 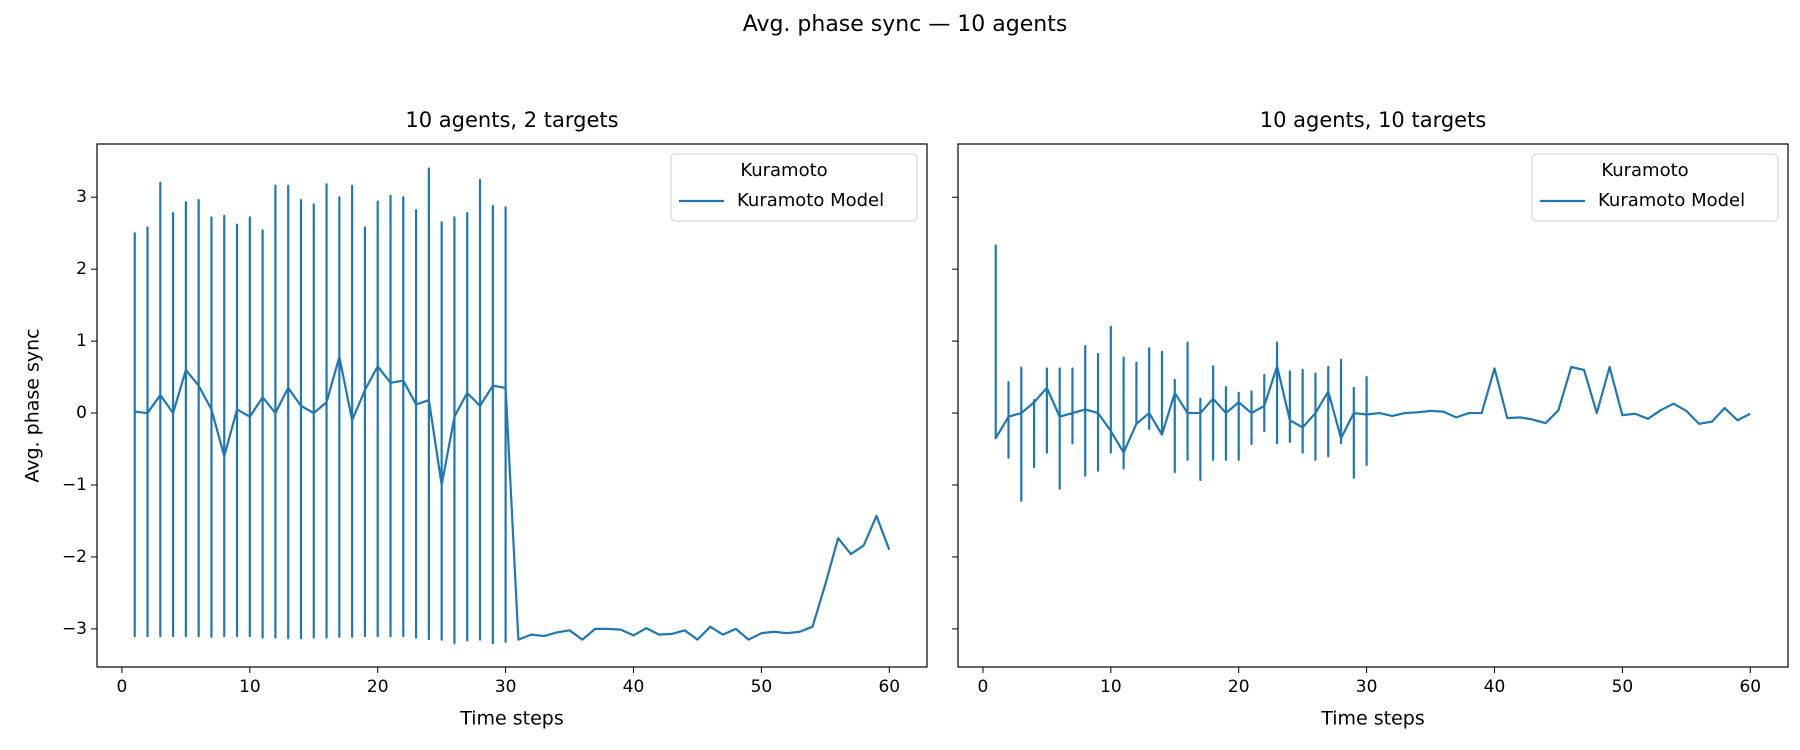 What do you see at coordinates (74, 485) in the screenshot?
I see `y-tick-label: −1` at bounding box center [74, 485].